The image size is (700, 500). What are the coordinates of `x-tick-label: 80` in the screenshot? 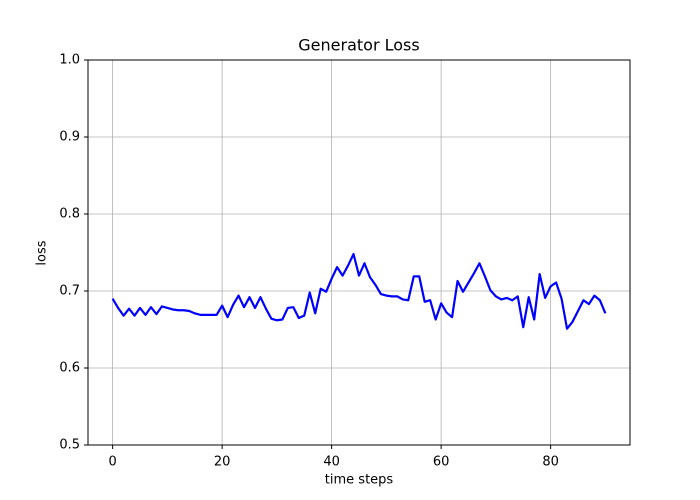 It's located at (550, 462).